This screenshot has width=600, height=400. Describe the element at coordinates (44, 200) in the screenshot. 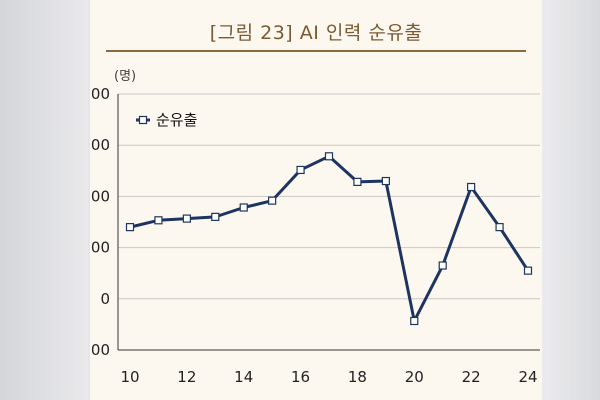

I see `background-left` at that location.